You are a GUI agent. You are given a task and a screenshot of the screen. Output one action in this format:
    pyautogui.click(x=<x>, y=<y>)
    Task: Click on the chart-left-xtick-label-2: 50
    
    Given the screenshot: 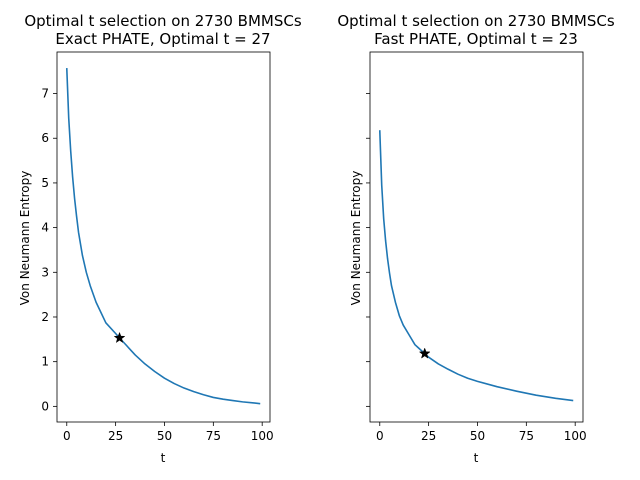 What is the action you would take?
    pyautogui.click(x=164, y=436)
    